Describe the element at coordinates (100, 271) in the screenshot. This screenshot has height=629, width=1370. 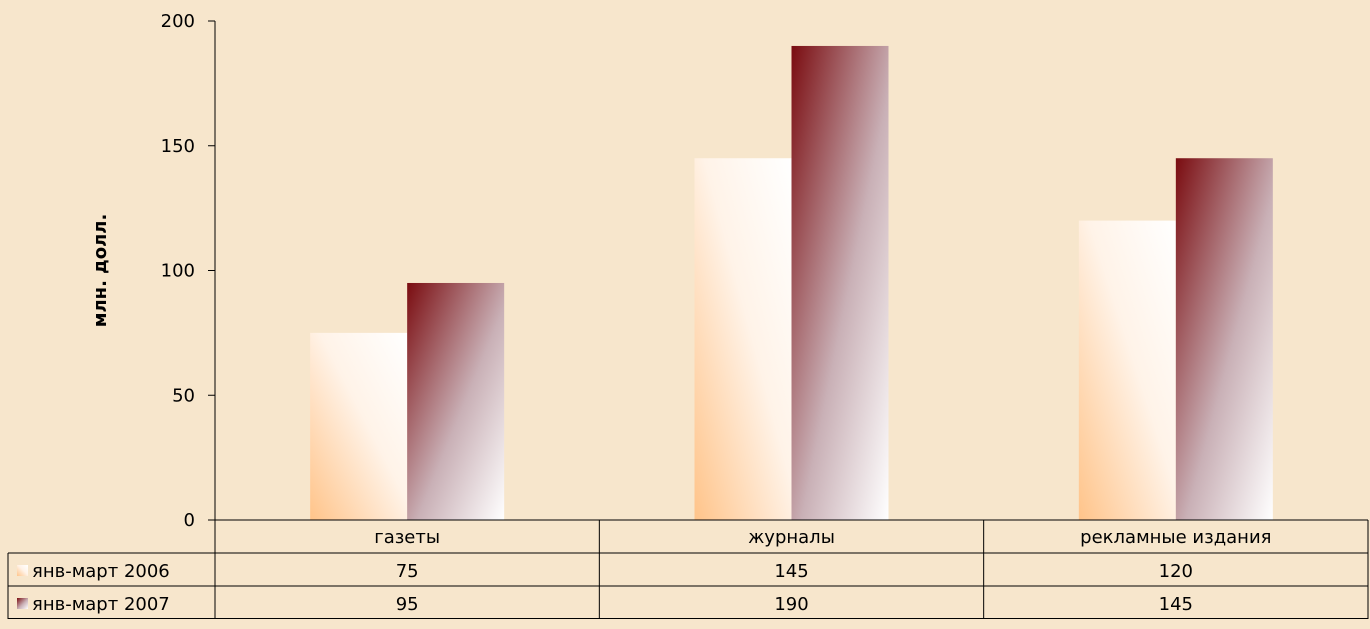
I see `y-axis-title: млн. долл.` at that location.